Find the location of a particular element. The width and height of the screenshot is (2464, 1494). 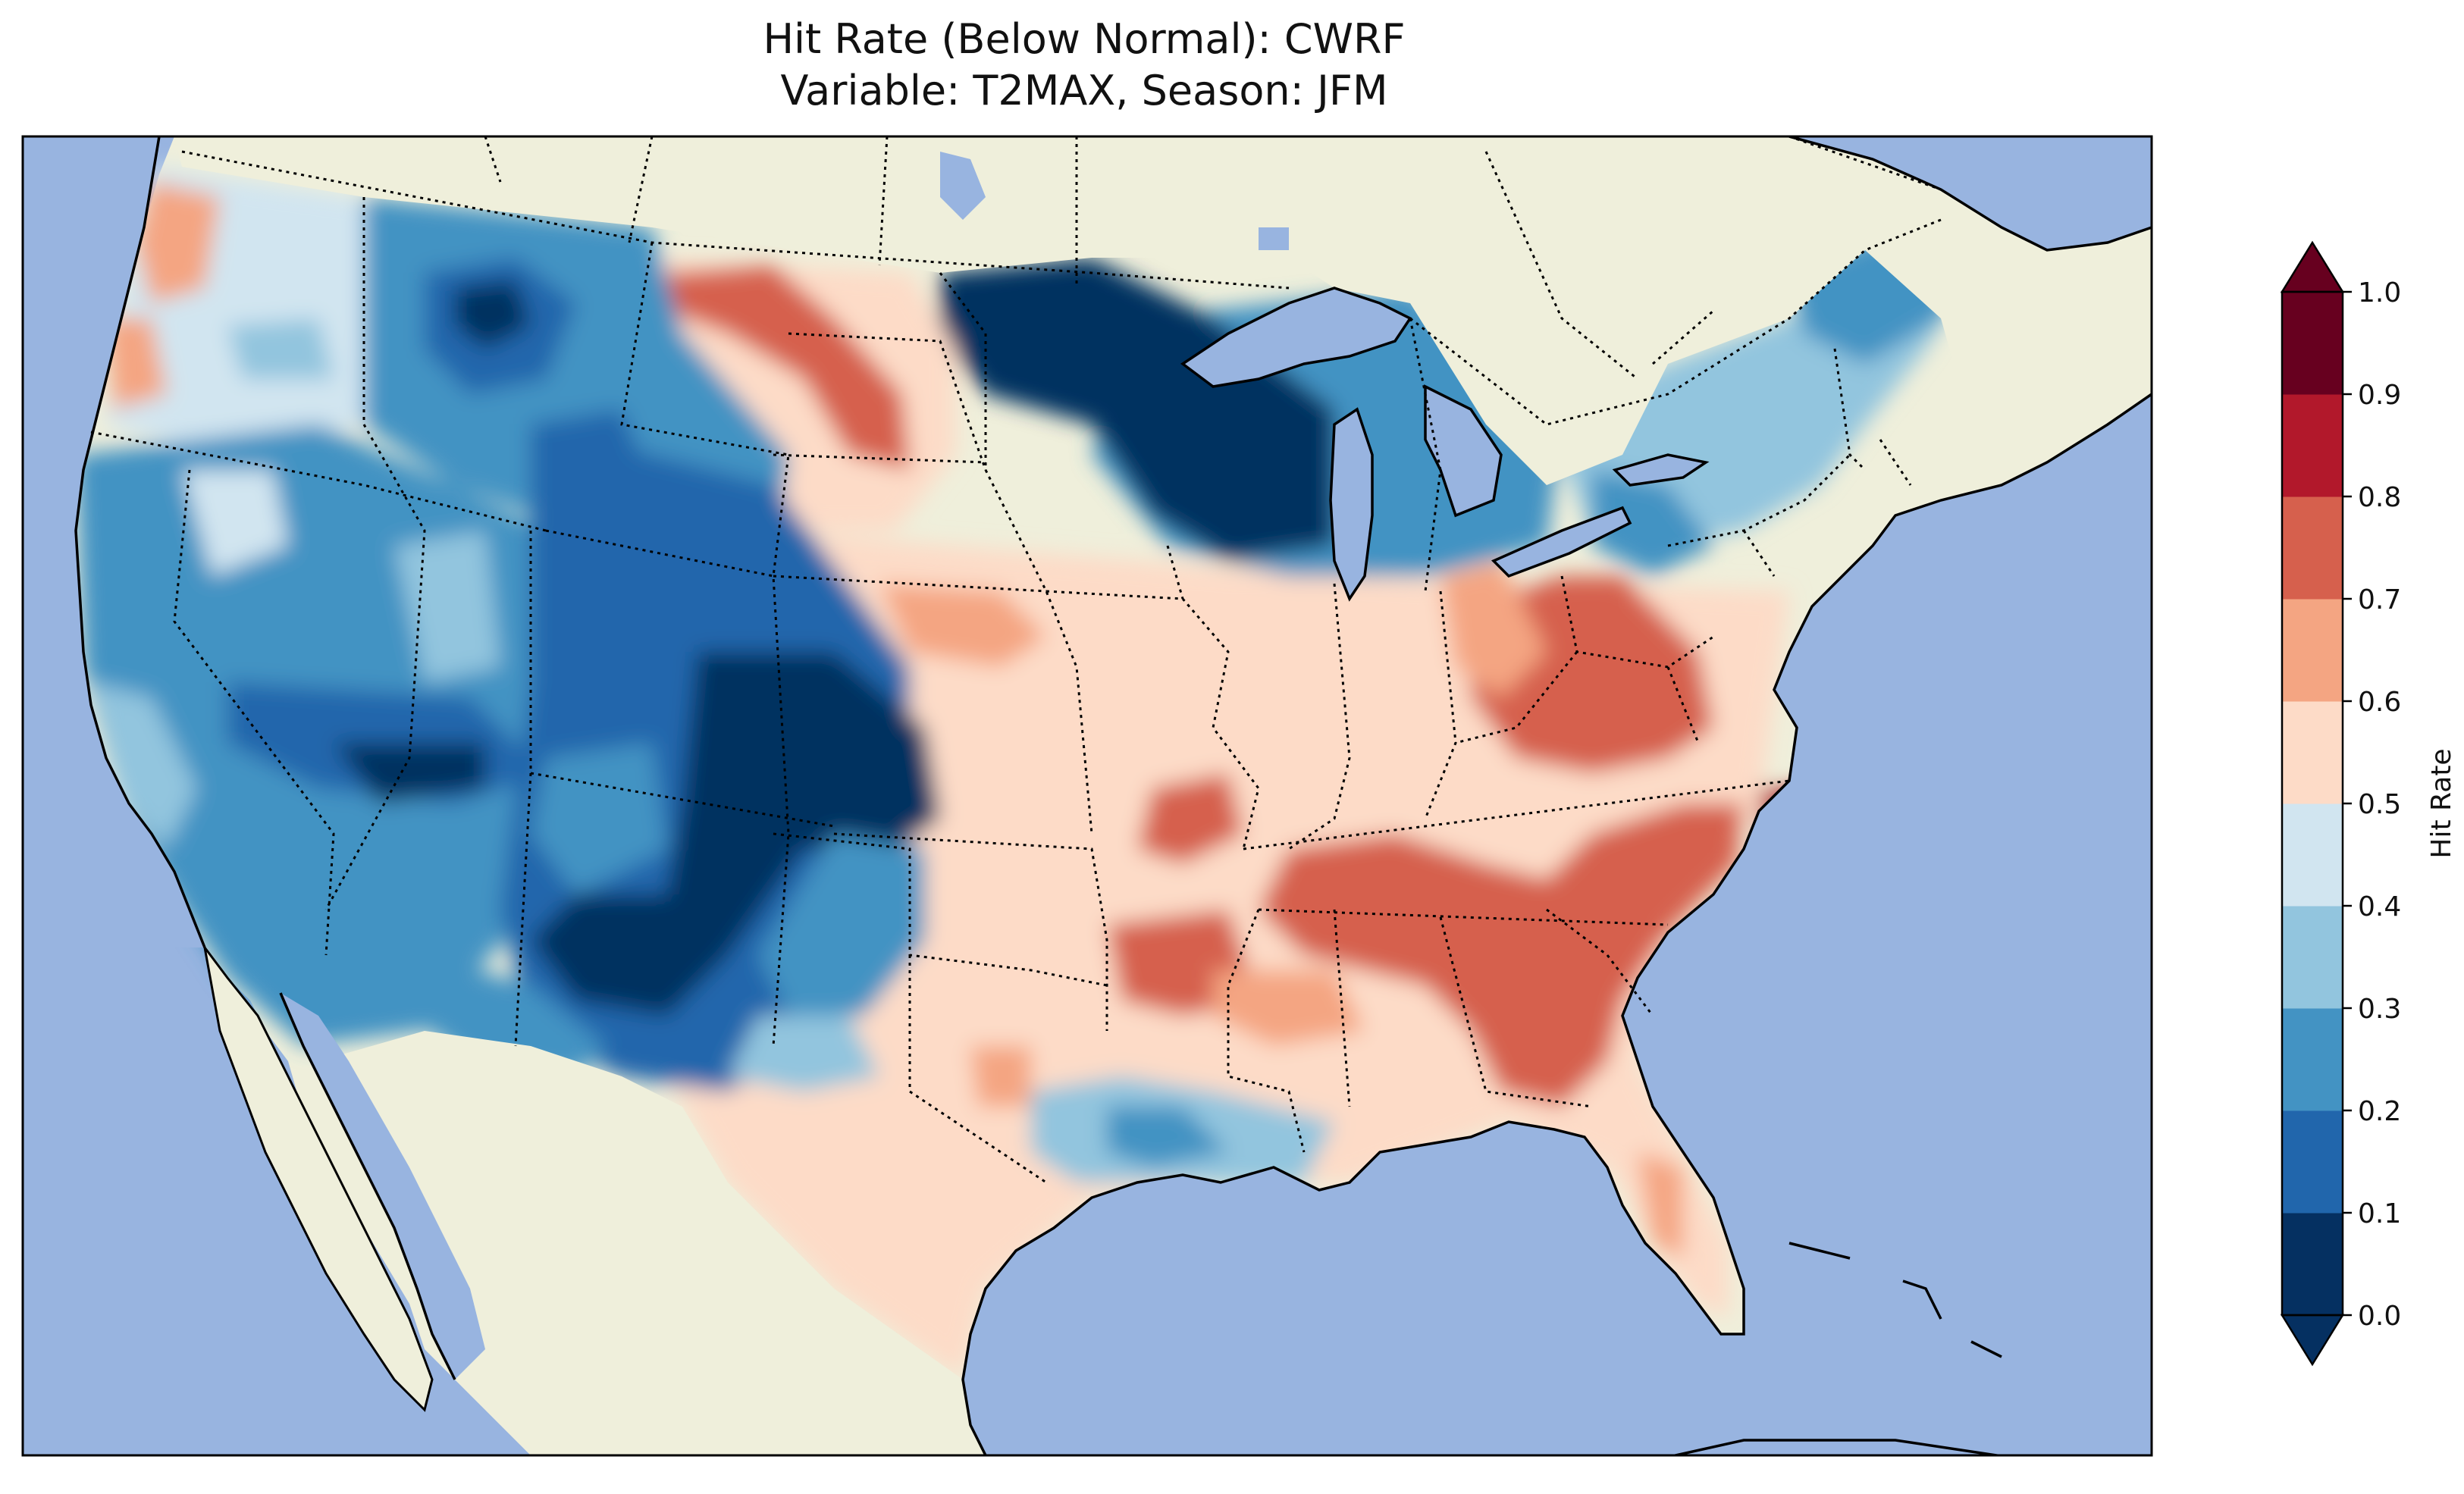

colorbar-tick-label: 0.3 is located at coordinates (2380, 1009).